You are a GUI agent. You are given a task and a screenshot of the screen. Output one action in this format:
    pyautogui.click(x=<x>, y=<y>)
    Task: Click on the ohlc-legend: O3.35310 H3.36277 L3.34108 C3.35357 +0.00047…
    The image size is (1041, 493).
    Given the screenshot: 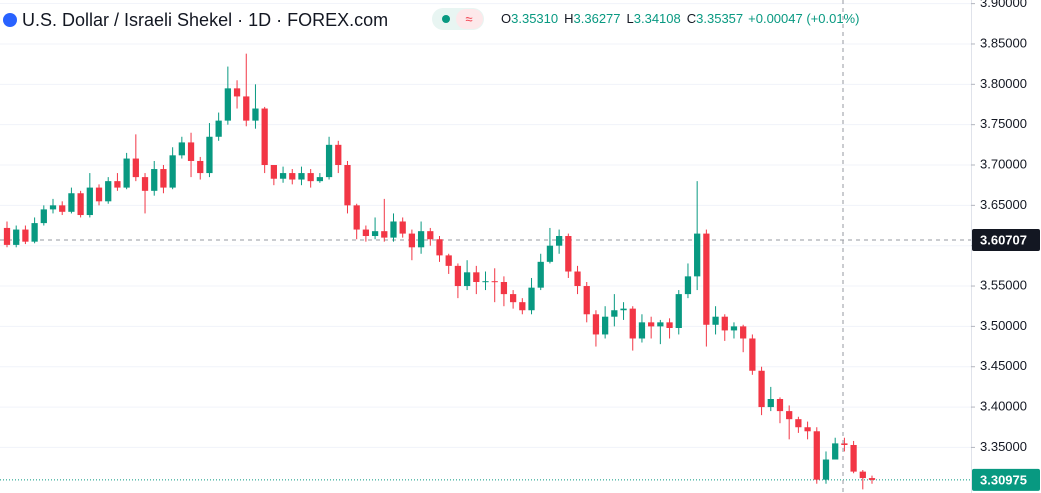 What is the action you would take?
    pyautogui.click(x=680, y=18)
    